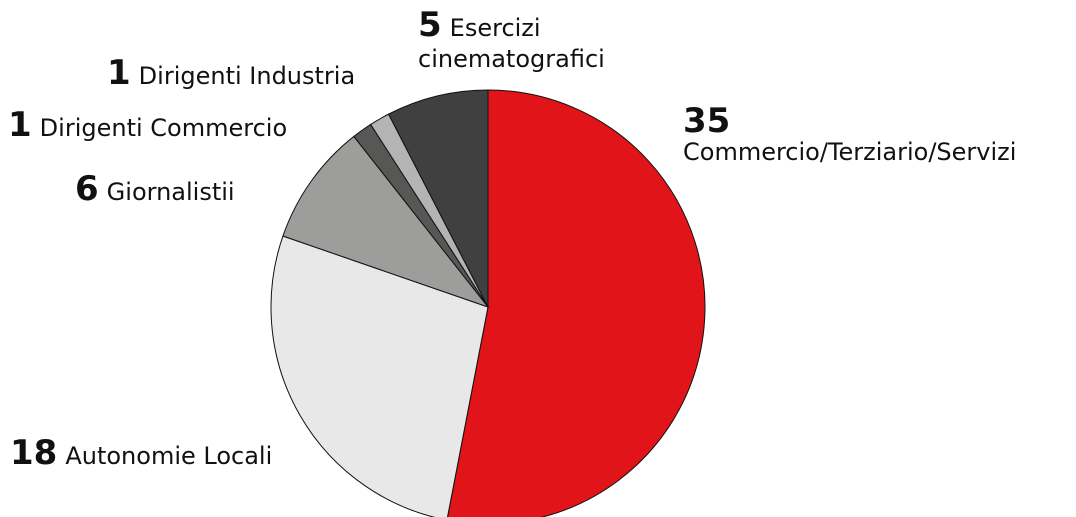 The height and width of the screenshot is (517, 1076). Describe the element at coordinates (511, 43) in the screenshot. I see `slice-name: Esercizi cinematografici` at that location.